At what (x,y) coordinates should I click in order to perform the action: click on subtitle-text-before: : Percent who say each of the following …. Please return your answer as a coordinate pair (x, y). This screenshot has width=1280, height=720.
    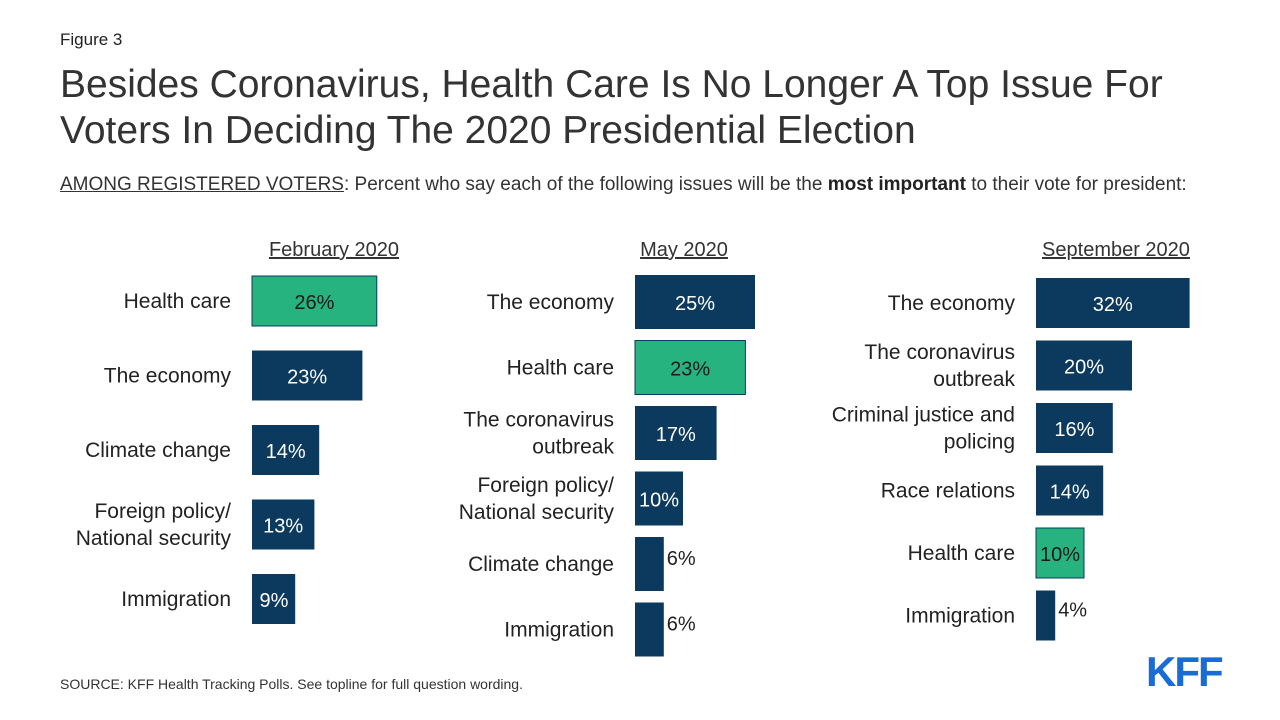
    Looking at the image, I should click on (585, 184).